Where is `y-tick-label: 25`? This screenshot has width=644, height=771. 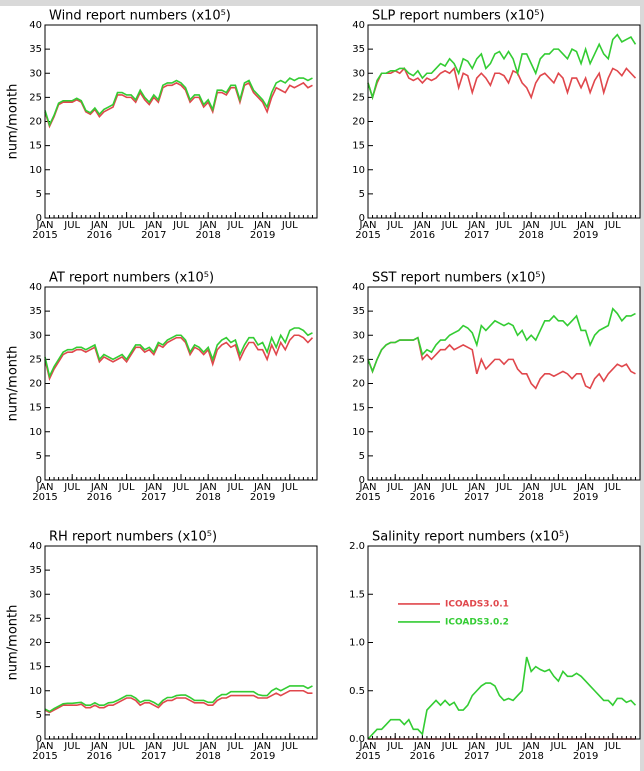 y-tick-label: 25 is located at coordinates (358, 359).